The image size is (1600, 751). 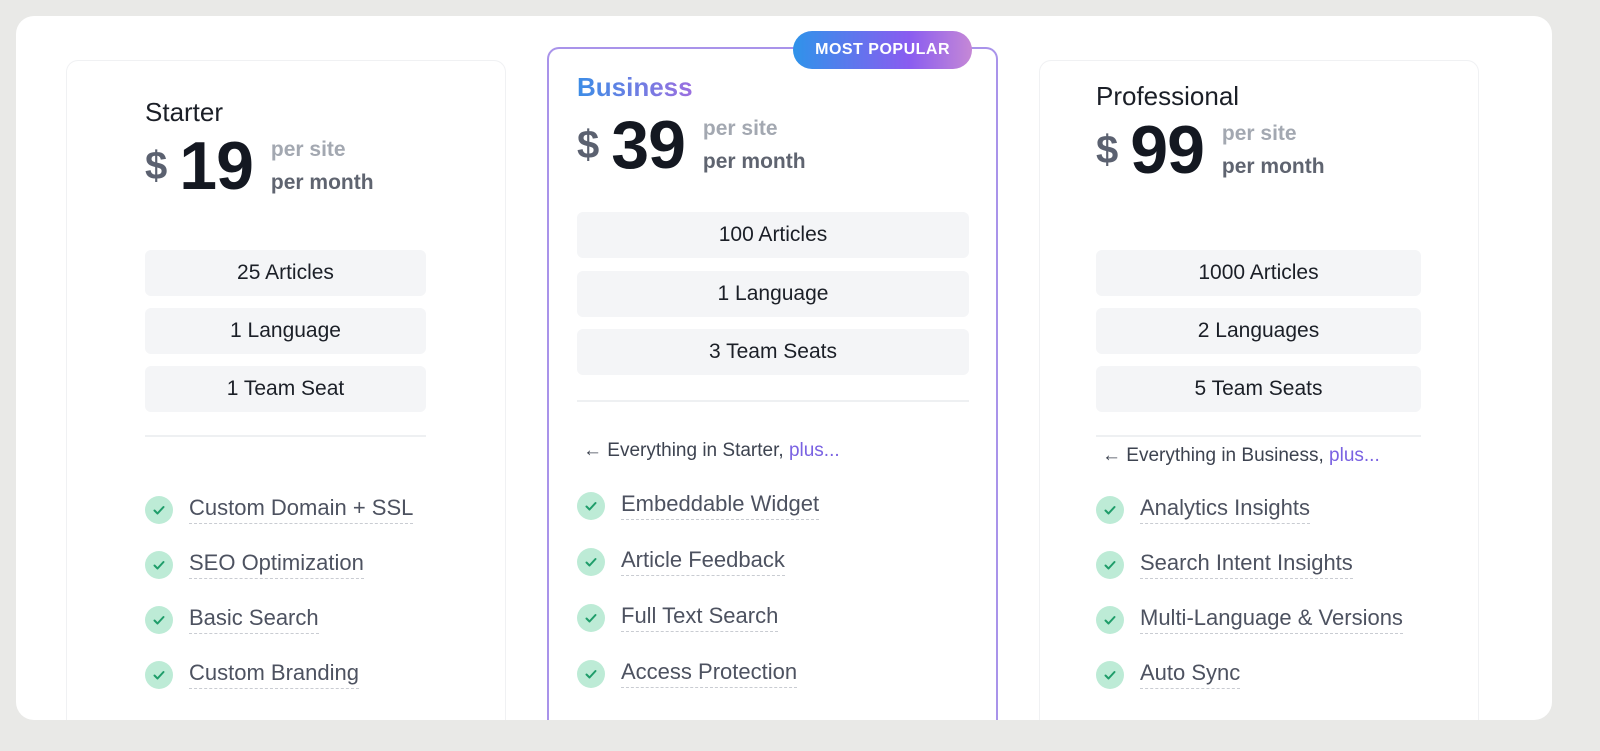 I want to click on feature-item: SEO Optimization, so click(x=254, y=564).